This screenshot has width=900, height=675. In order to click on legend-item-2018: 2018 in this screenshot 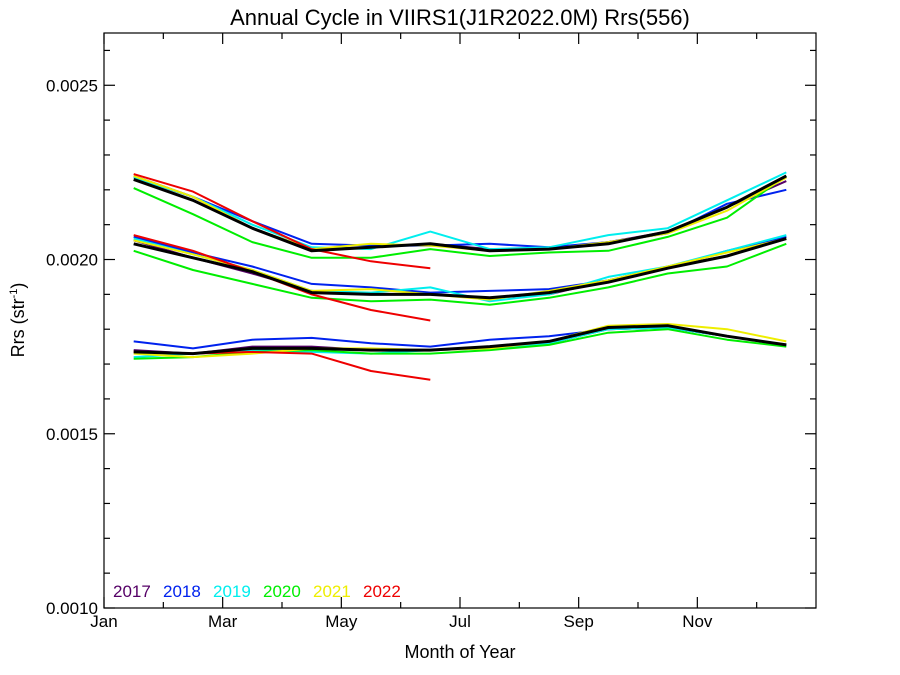, I will do `click(182, 591)`.